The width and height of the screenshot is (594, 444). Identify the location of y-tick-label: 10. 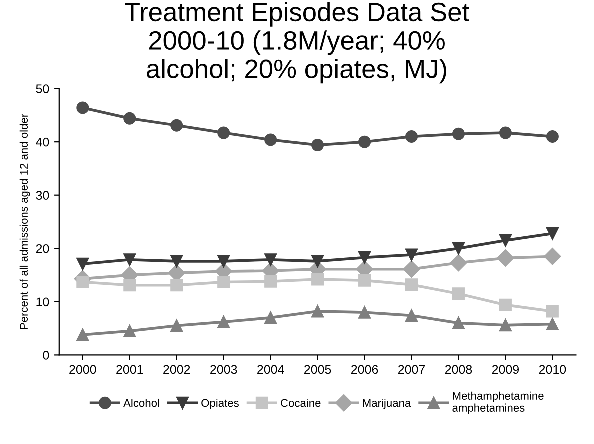
(43, 302).